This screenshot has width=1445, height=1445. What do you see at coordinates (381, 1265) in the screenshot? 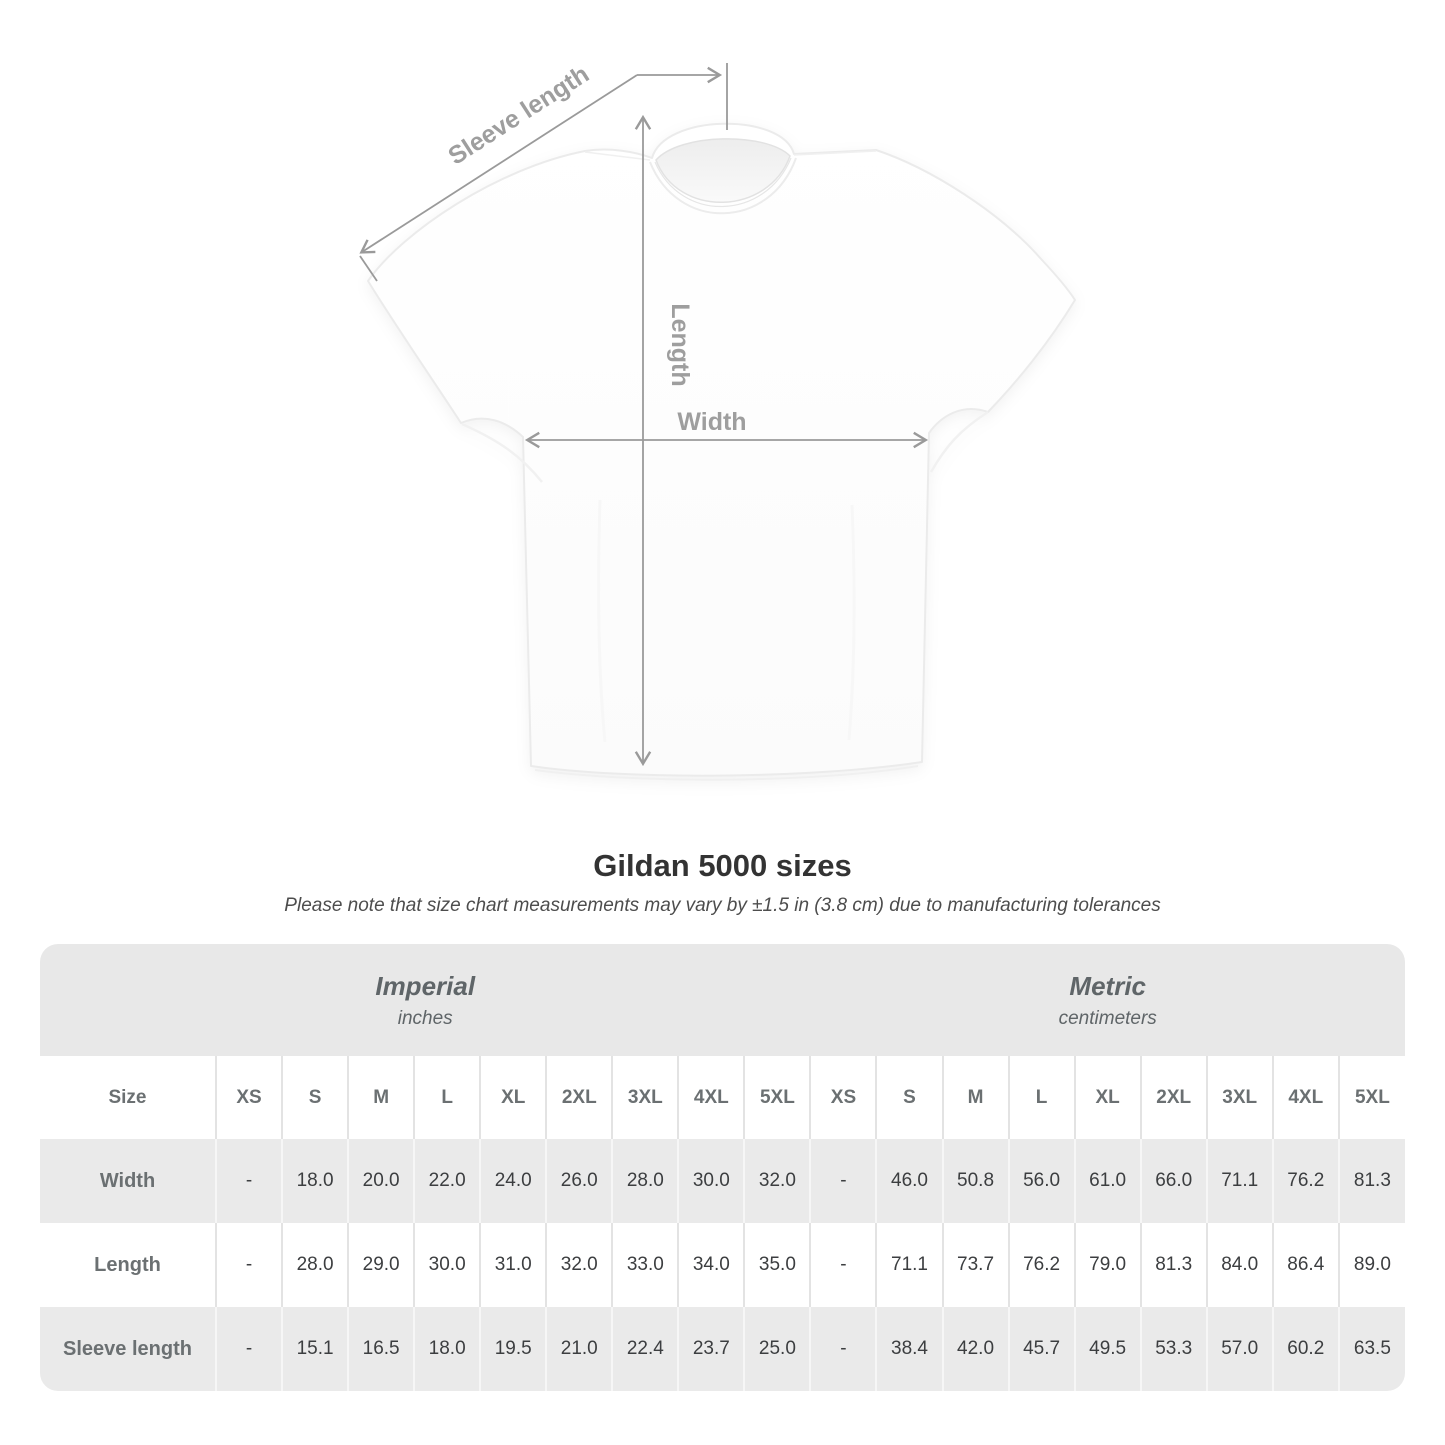
I see `measurement-value: 29.0` at bounding box center [381, 1265].